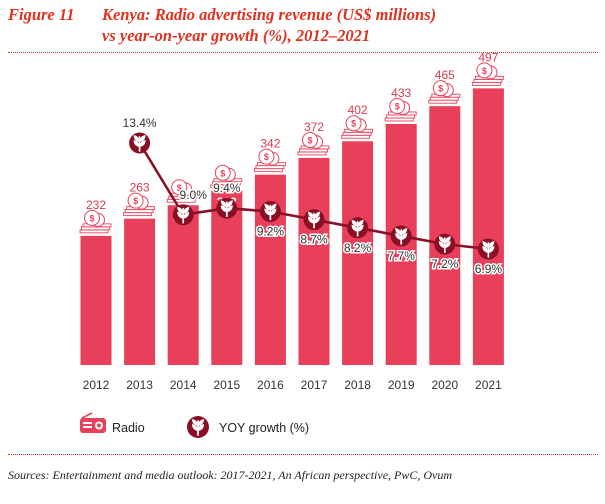 The width and height of the screenshot is (605, 504). Describe the element at coordinates (96, 300) in the screenshot. I see `bar-2012` at that location.